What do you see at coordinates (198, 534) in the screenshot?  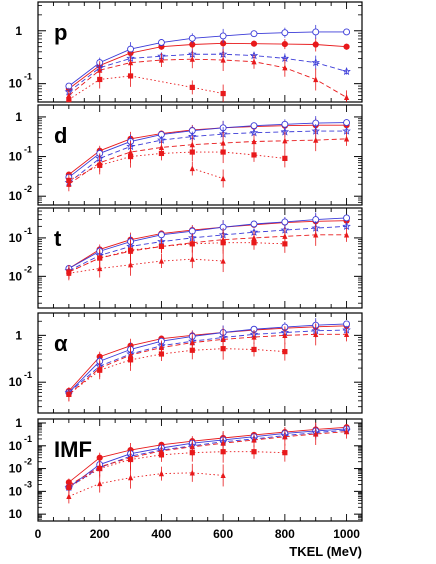 I see `x-axis: 0 200 400 600 800 1000` at bounding box center [198, 534].